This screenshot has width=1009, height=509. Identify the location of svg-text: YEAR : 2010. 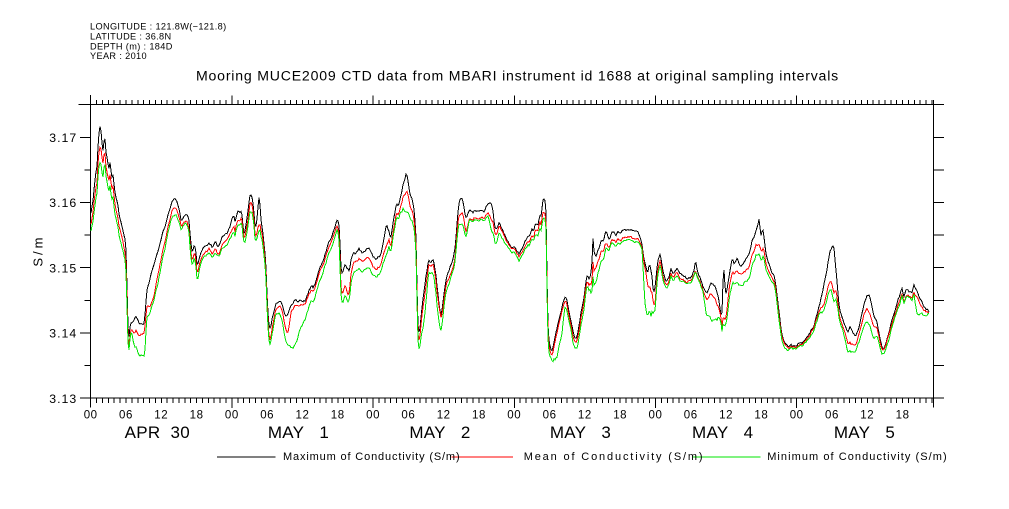
(118, 56).